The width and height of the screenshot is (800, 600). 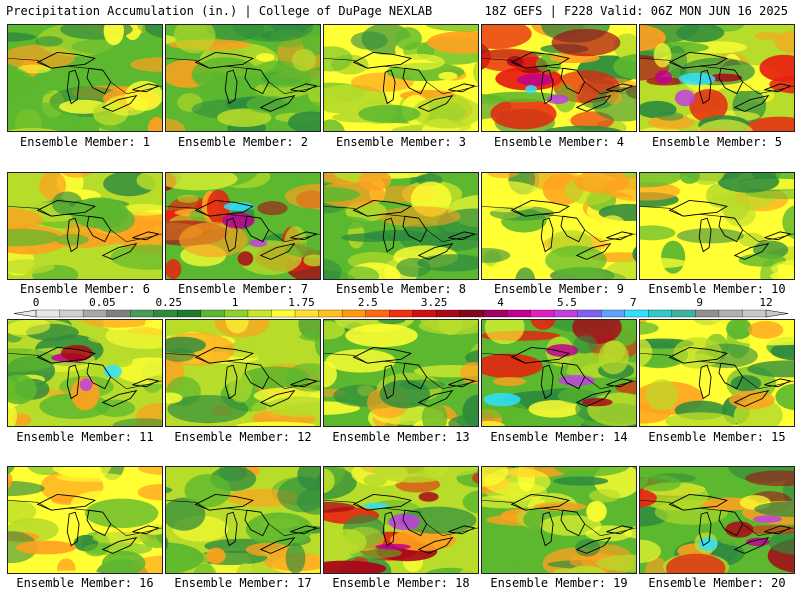 I want to click on legend-tick-label: 5.5, so click(x=566, y=302).